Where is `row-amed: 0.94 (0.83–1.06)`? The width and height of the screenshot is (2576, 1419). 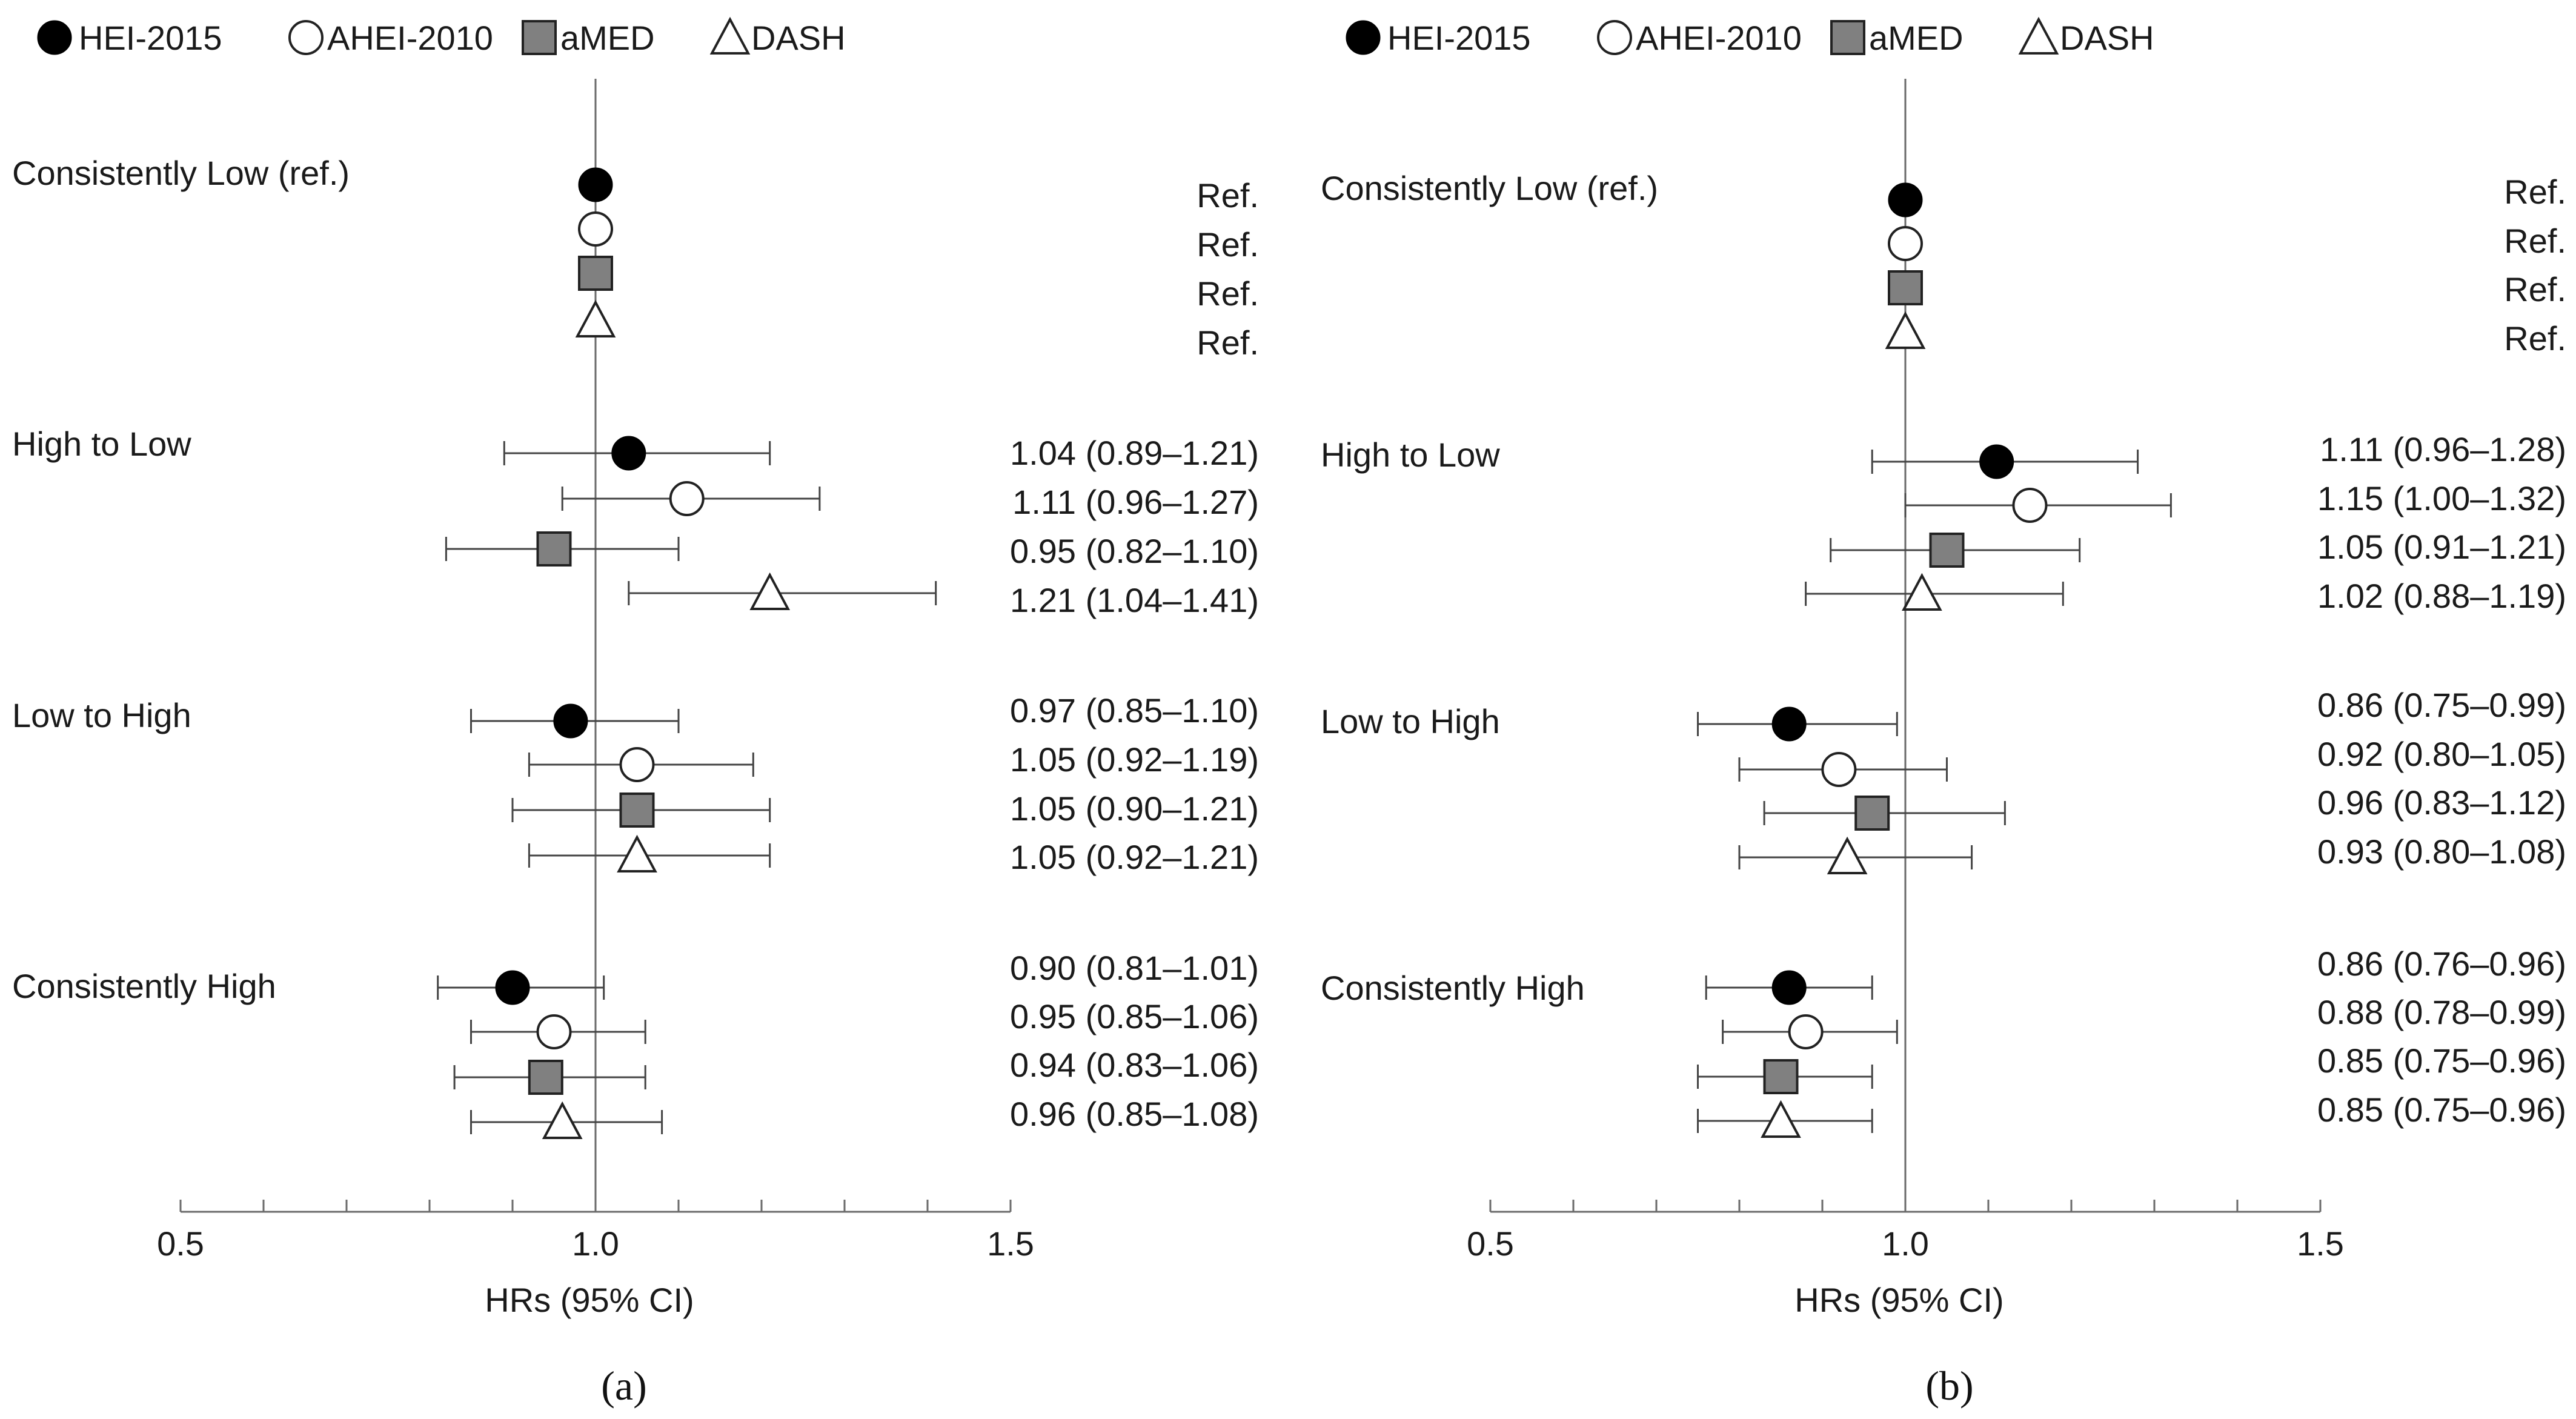
row-amed: 0.94 (0.83–1.06) is located at coordinates (856, 1070).